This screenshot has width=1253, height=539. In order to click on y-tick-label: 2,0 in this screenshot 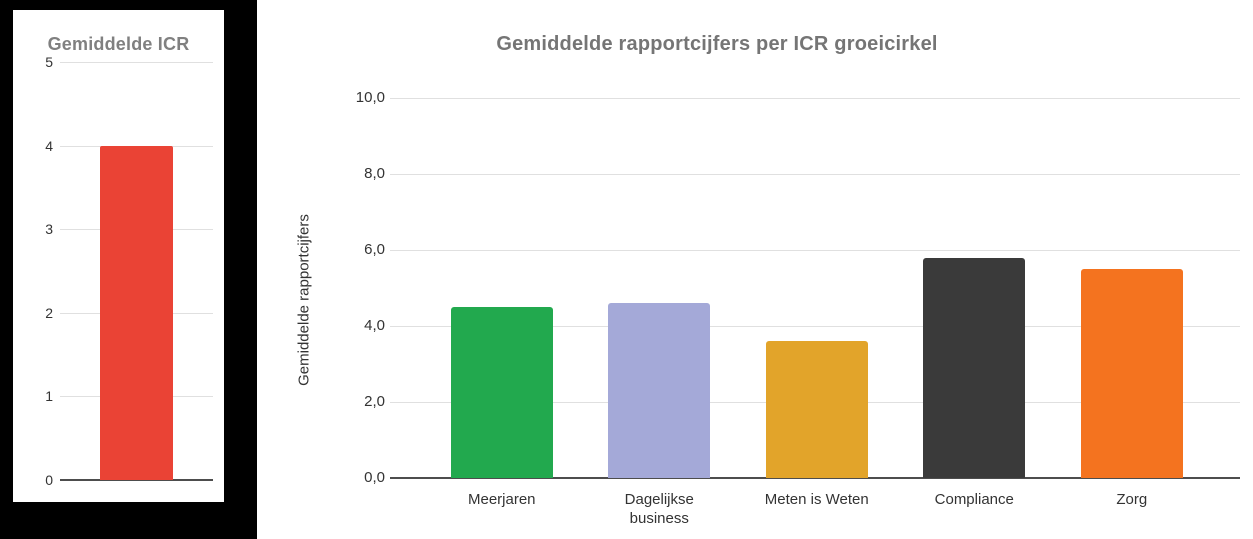, I will do `click(374, 401)`.